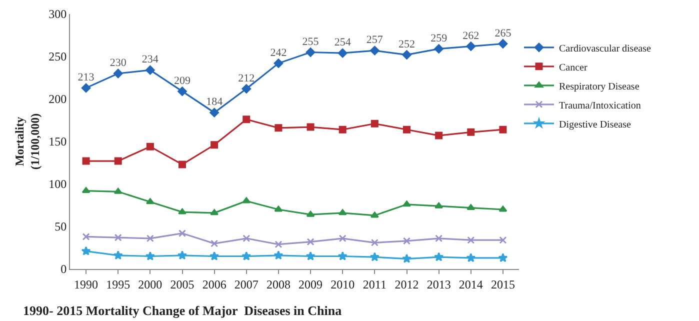 This screenshot has height=321, width=699. What do you see at coordinates (439, 38) in the screenshot?
I see `data-label: 259` at bounding box center [439, 38].